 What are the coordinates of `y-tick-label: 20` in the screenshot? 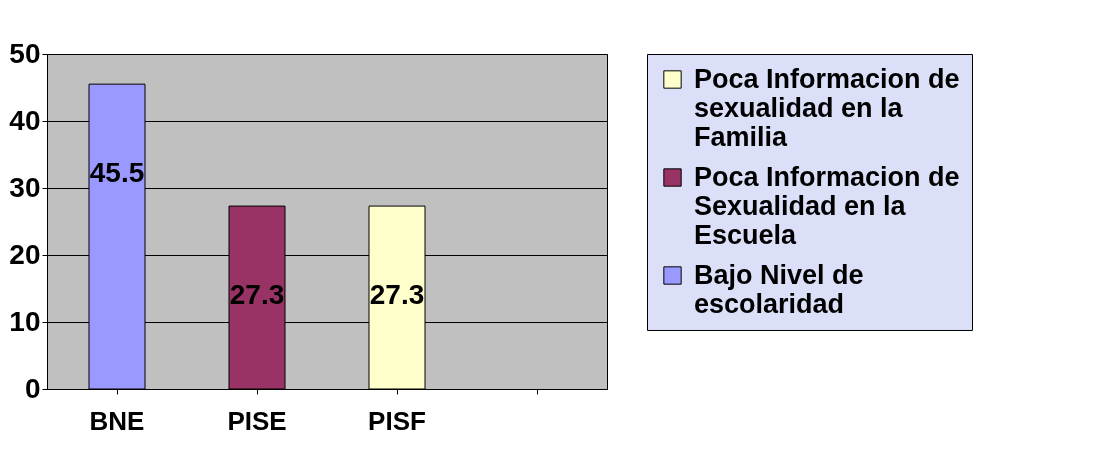 It's located at (25, 254).